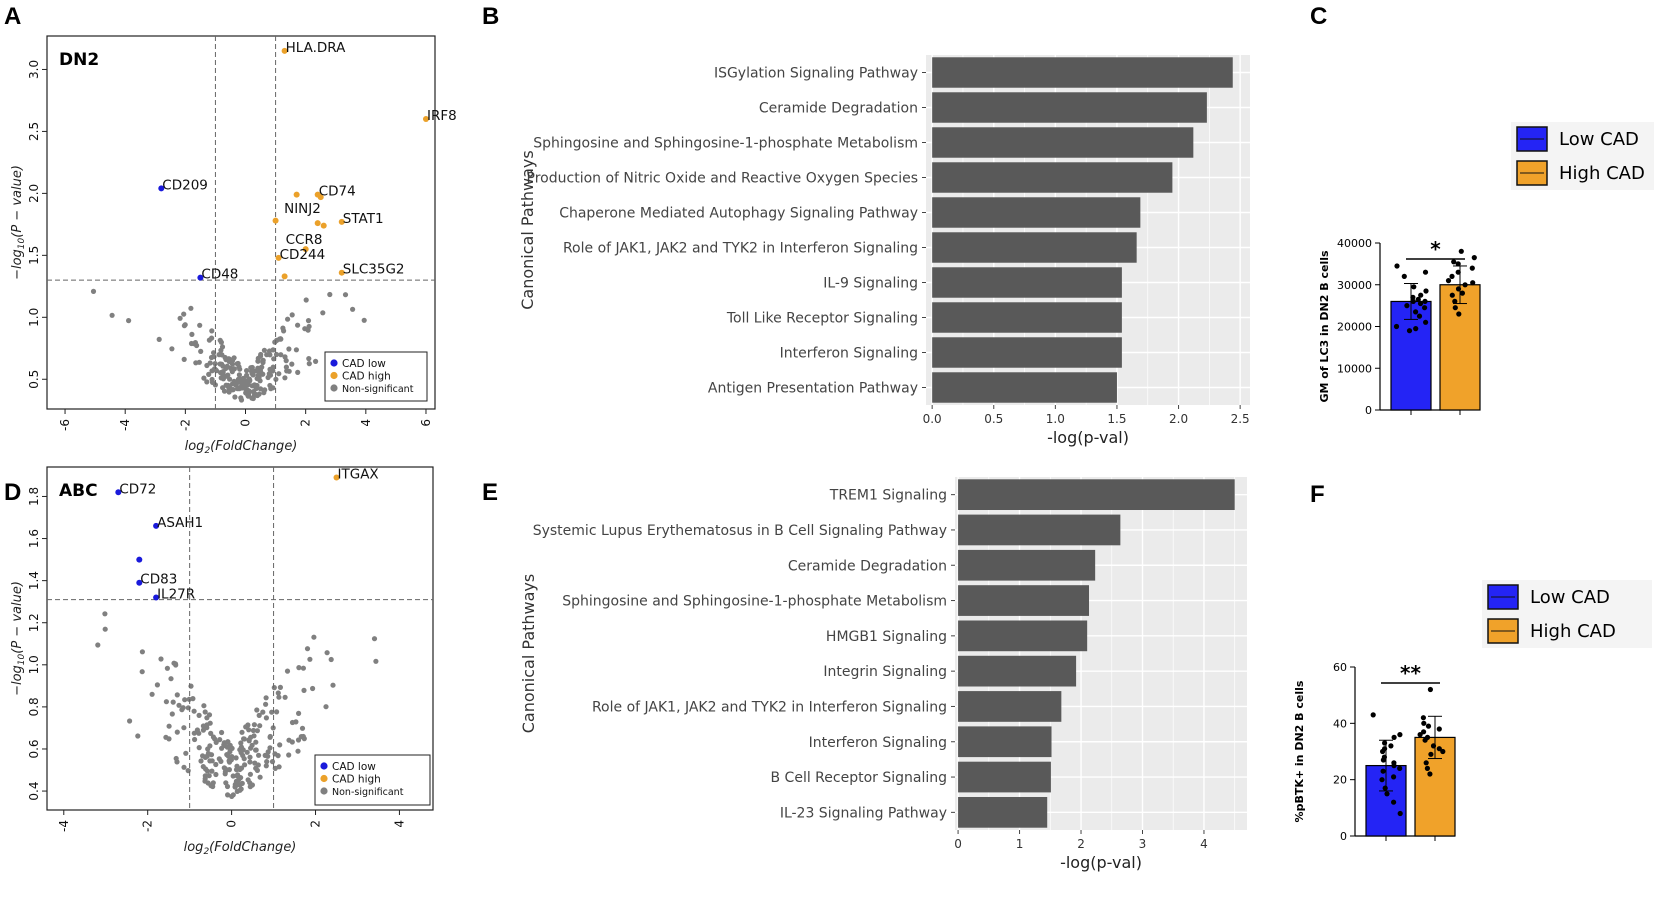 The height and width of the screenshot is (902, 1654). Describe the element at coordinates (156, 525) in the screenshot. I see `gene-point-asah1` at that location.